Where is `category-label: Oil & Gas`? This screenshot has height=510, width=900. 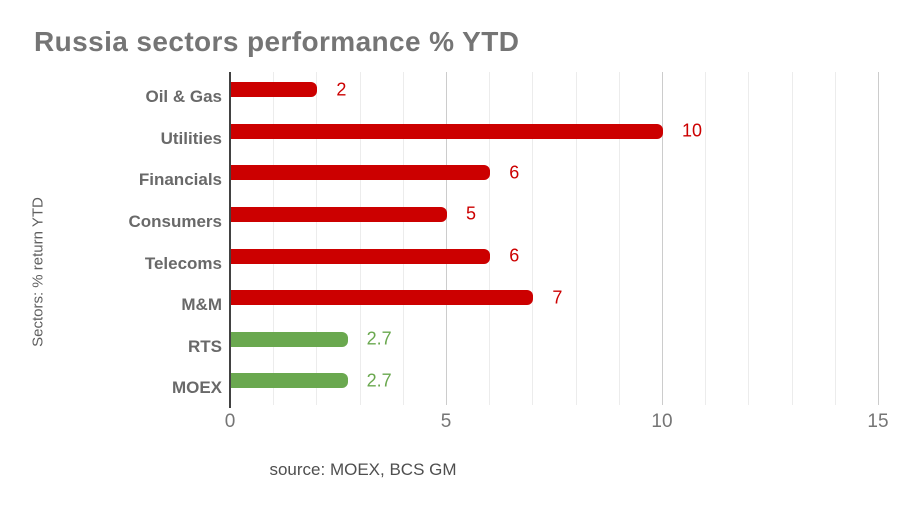 category-label: Oil & Gas is located at coordinates (183, 96).